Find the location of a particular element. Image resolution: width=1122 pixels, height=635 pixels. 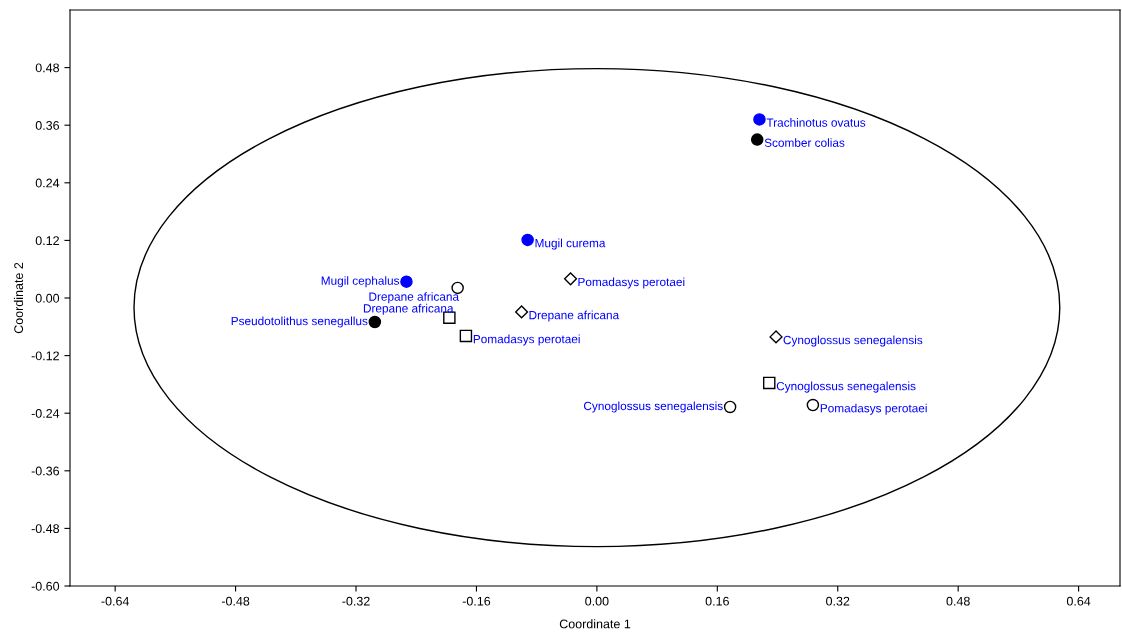

y-tick-label: 0.24 is located at coordinates (47, 183).